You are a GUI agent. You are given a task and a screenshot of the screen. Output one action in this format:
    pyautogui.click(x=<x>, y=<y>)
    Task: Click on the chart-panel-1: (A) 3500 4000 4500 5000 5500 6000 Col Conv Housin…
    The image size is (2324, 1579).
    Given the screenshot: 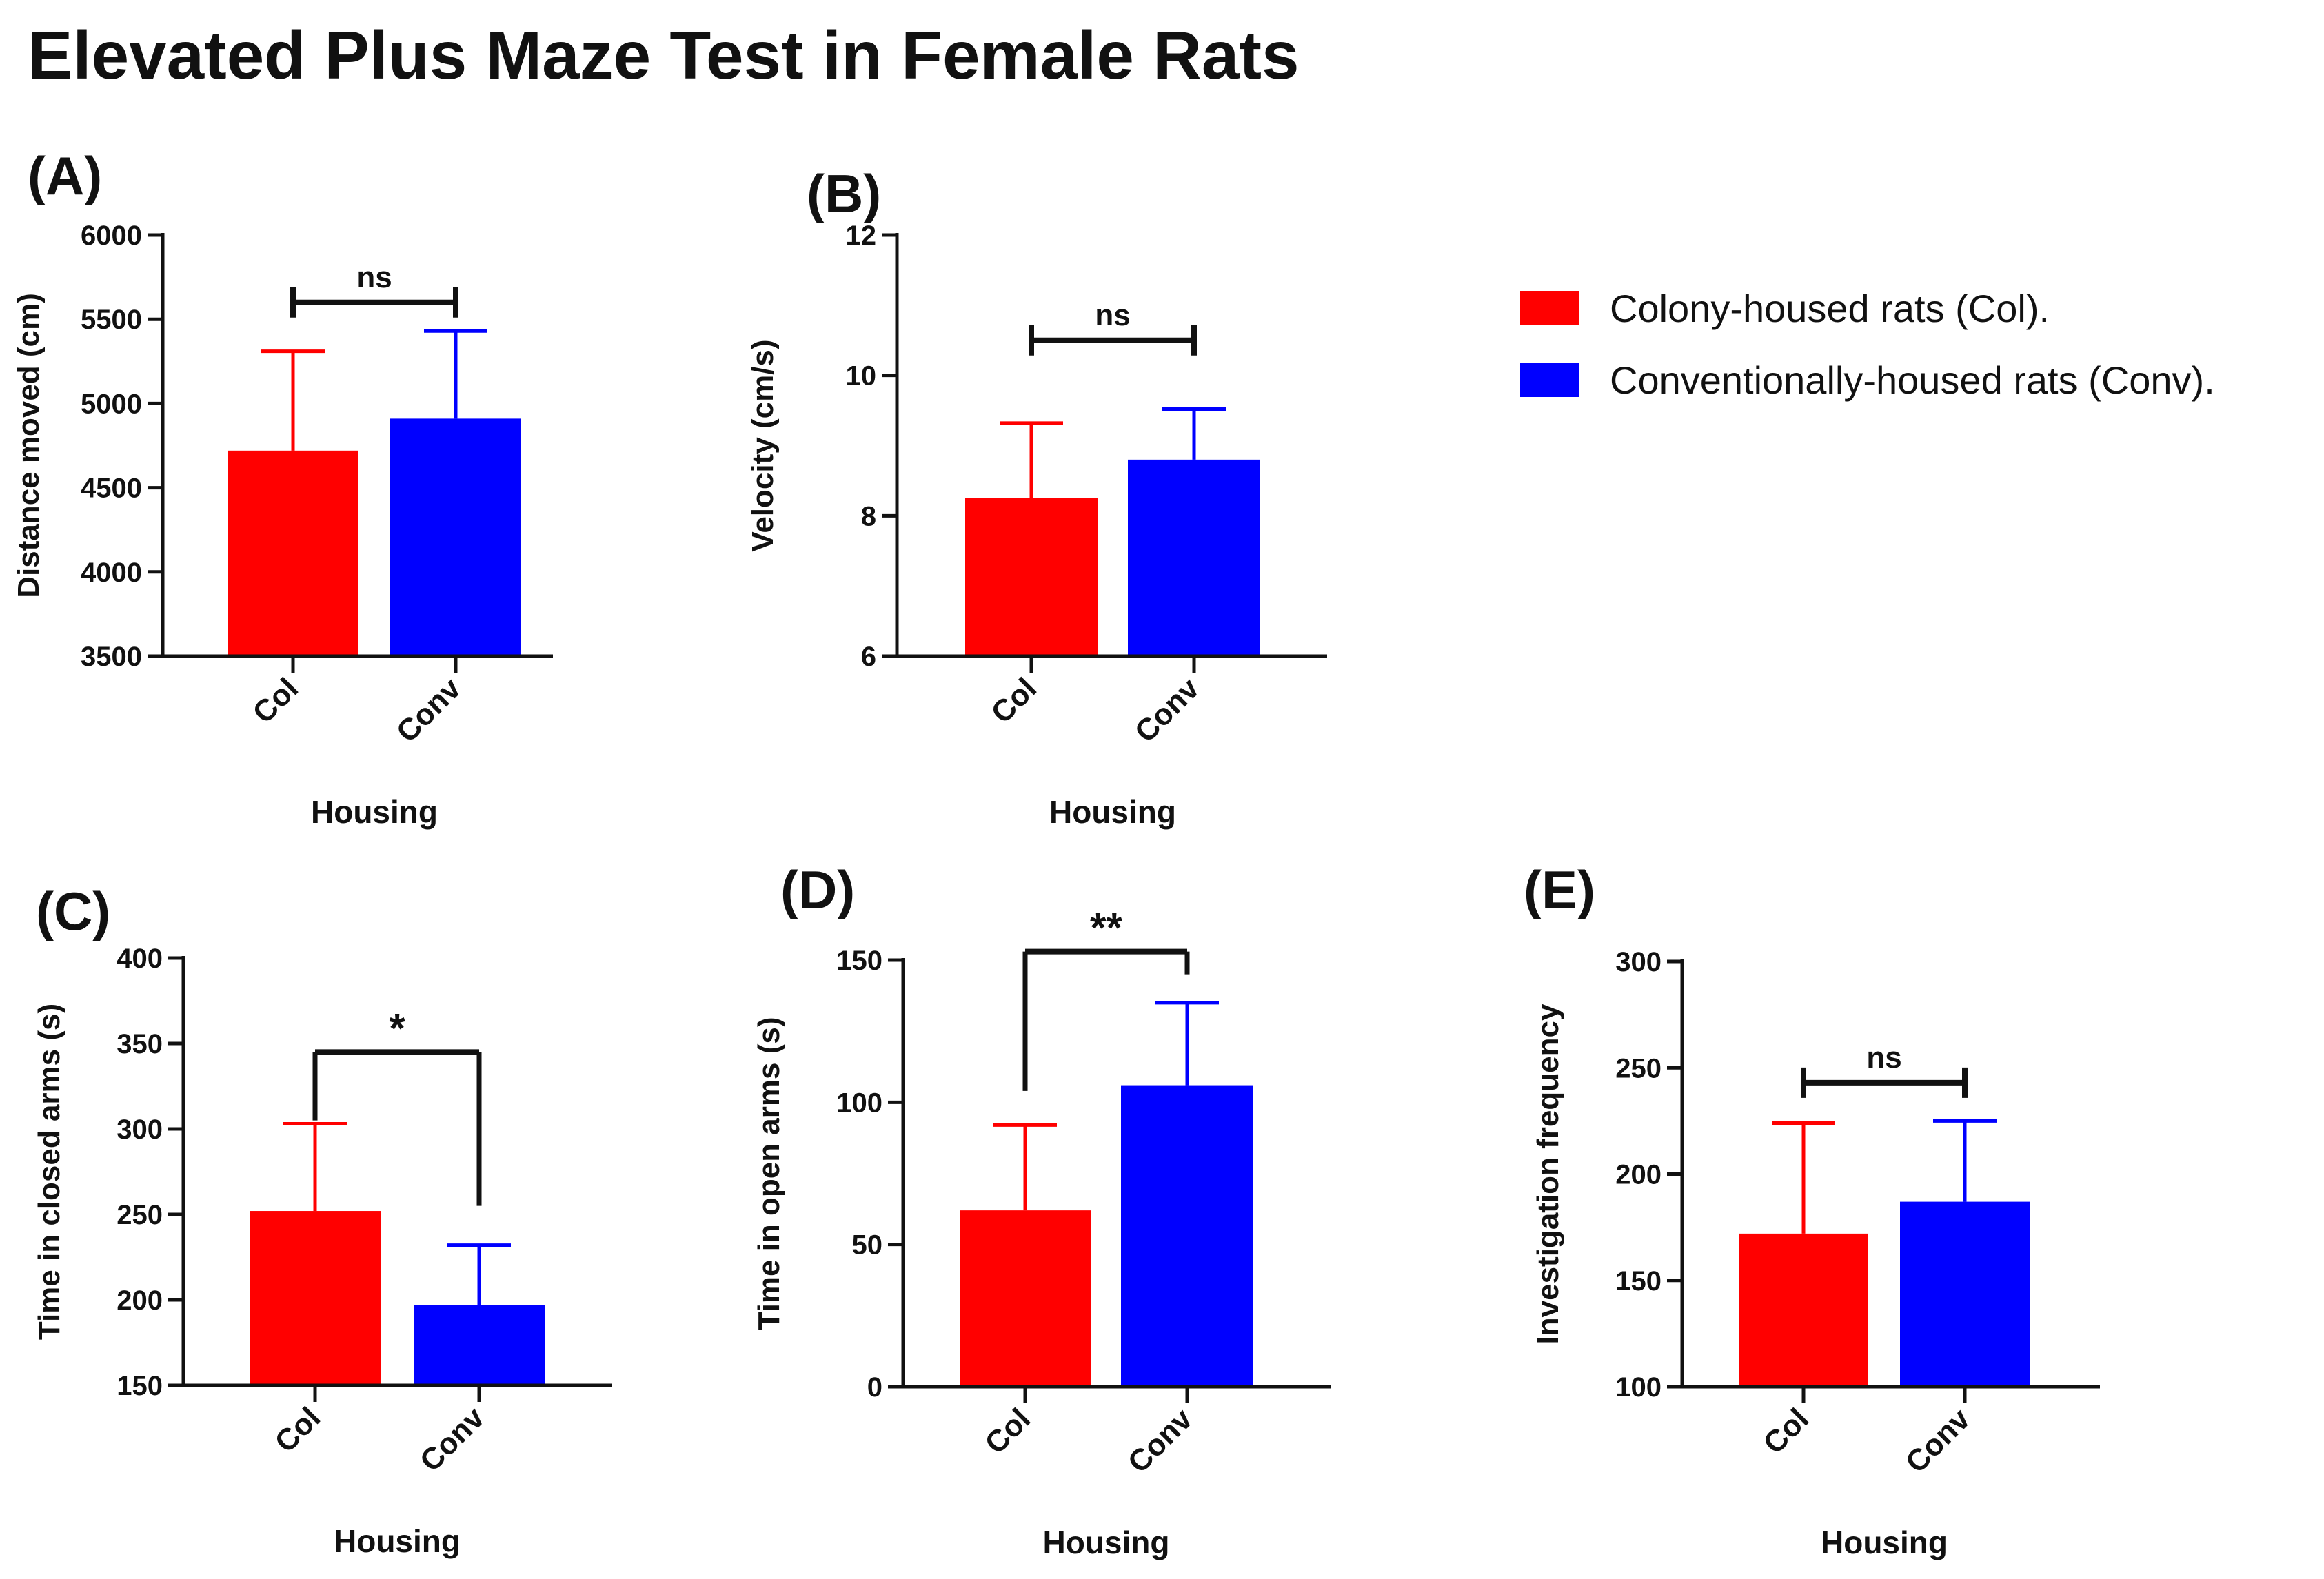 What is the action you would take?
    pyautogui.click(x=282, y=487)
    